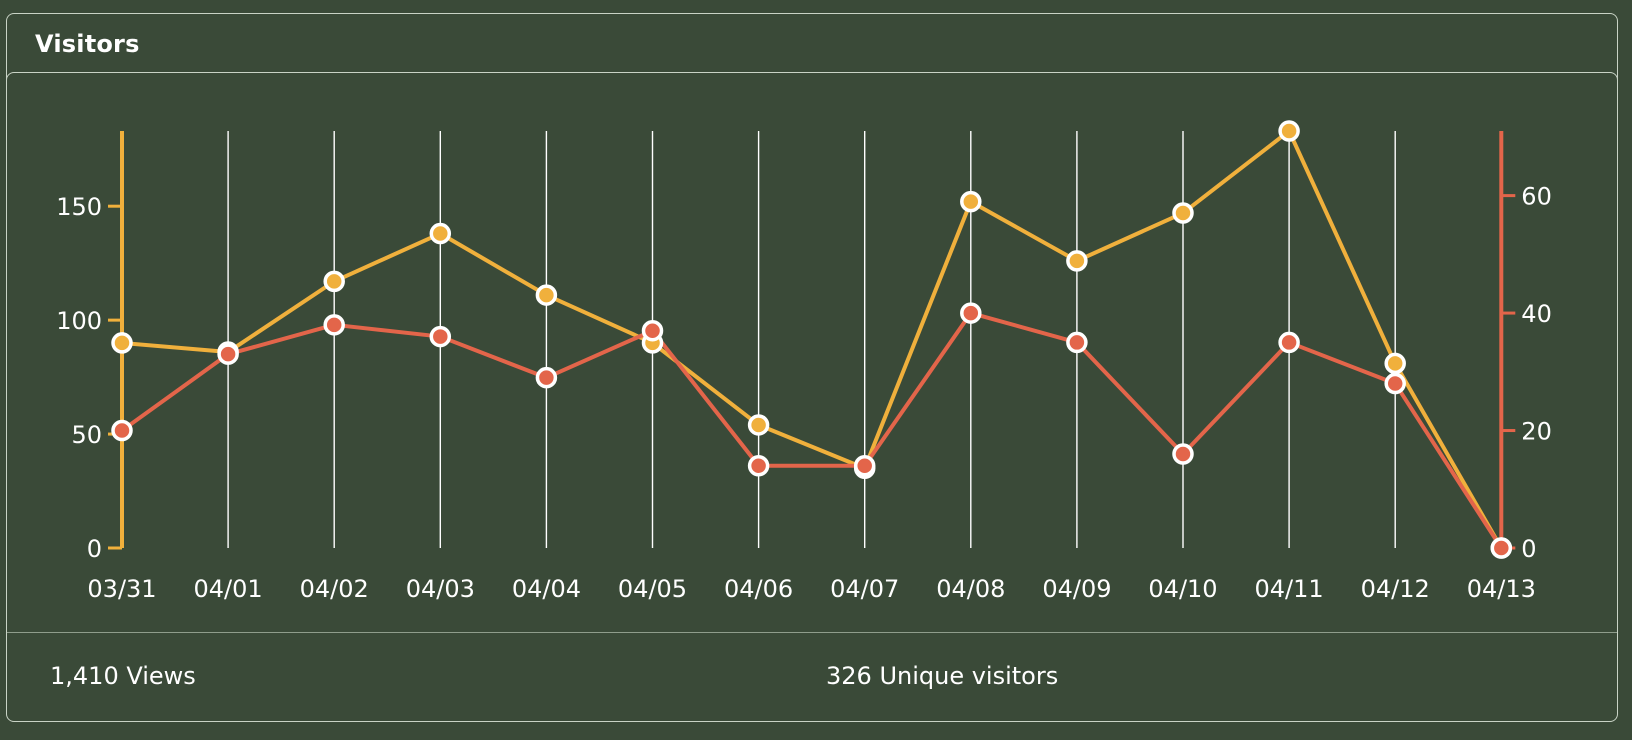  I want to click on left-tick-label-50: 50, so click(86, 435).